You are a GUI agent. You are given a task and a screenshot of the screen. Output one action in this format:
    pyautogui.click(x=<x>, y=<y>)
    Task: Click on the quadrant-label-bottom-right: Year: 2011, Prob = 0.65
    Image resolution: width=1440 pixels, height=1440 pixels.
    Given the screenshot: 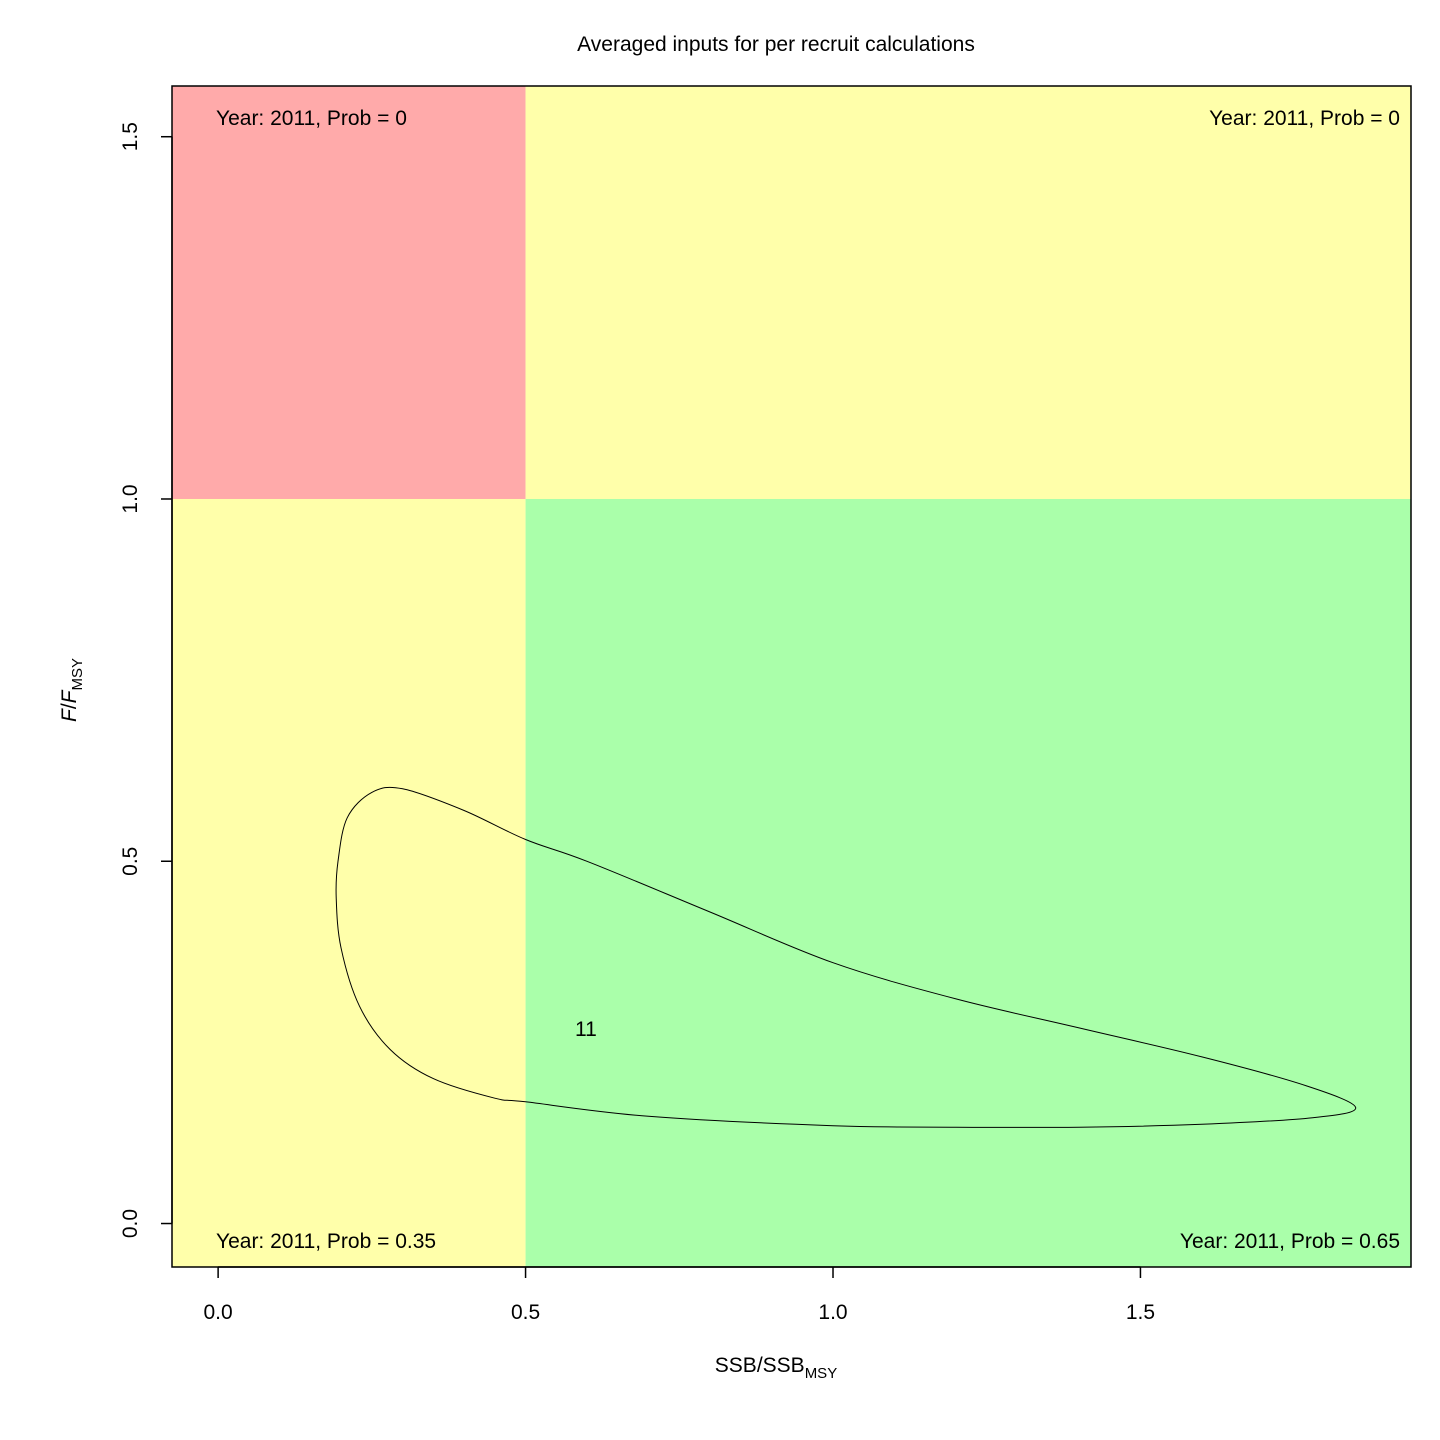 What is the action you would take?
    pyautogui.click(x=1290, y=1241)
    